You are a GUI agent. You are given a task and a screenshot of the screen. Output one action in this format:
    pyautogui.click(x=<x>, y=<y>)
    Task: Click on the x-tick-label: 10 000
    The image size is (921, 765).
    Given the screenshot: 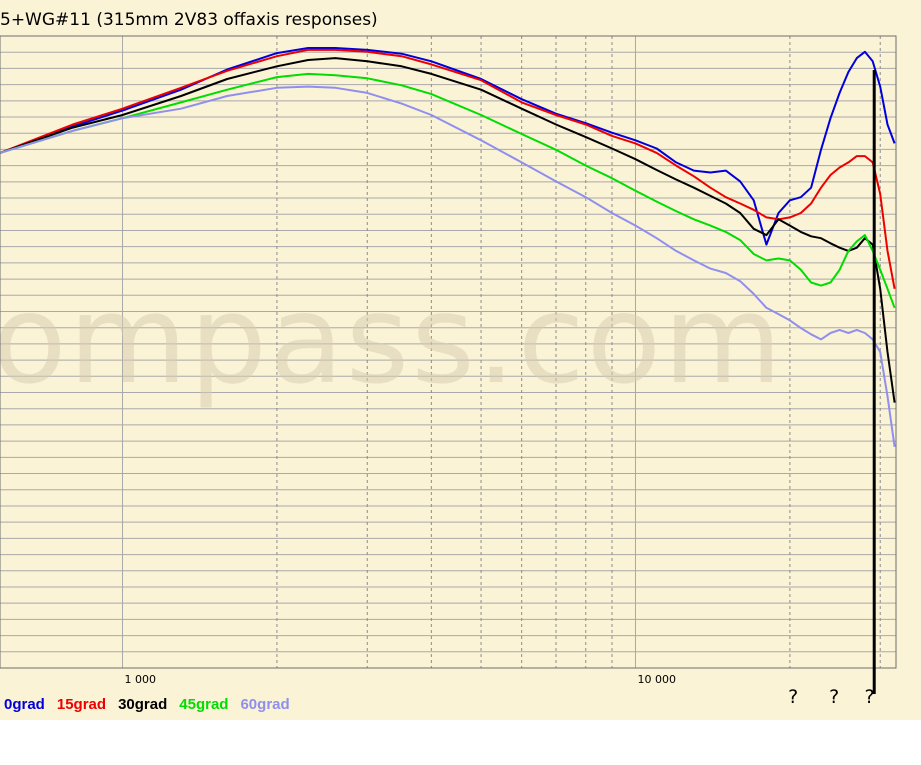 What is the action you would take?
    pyautogui.click(x=656, y=679)
    